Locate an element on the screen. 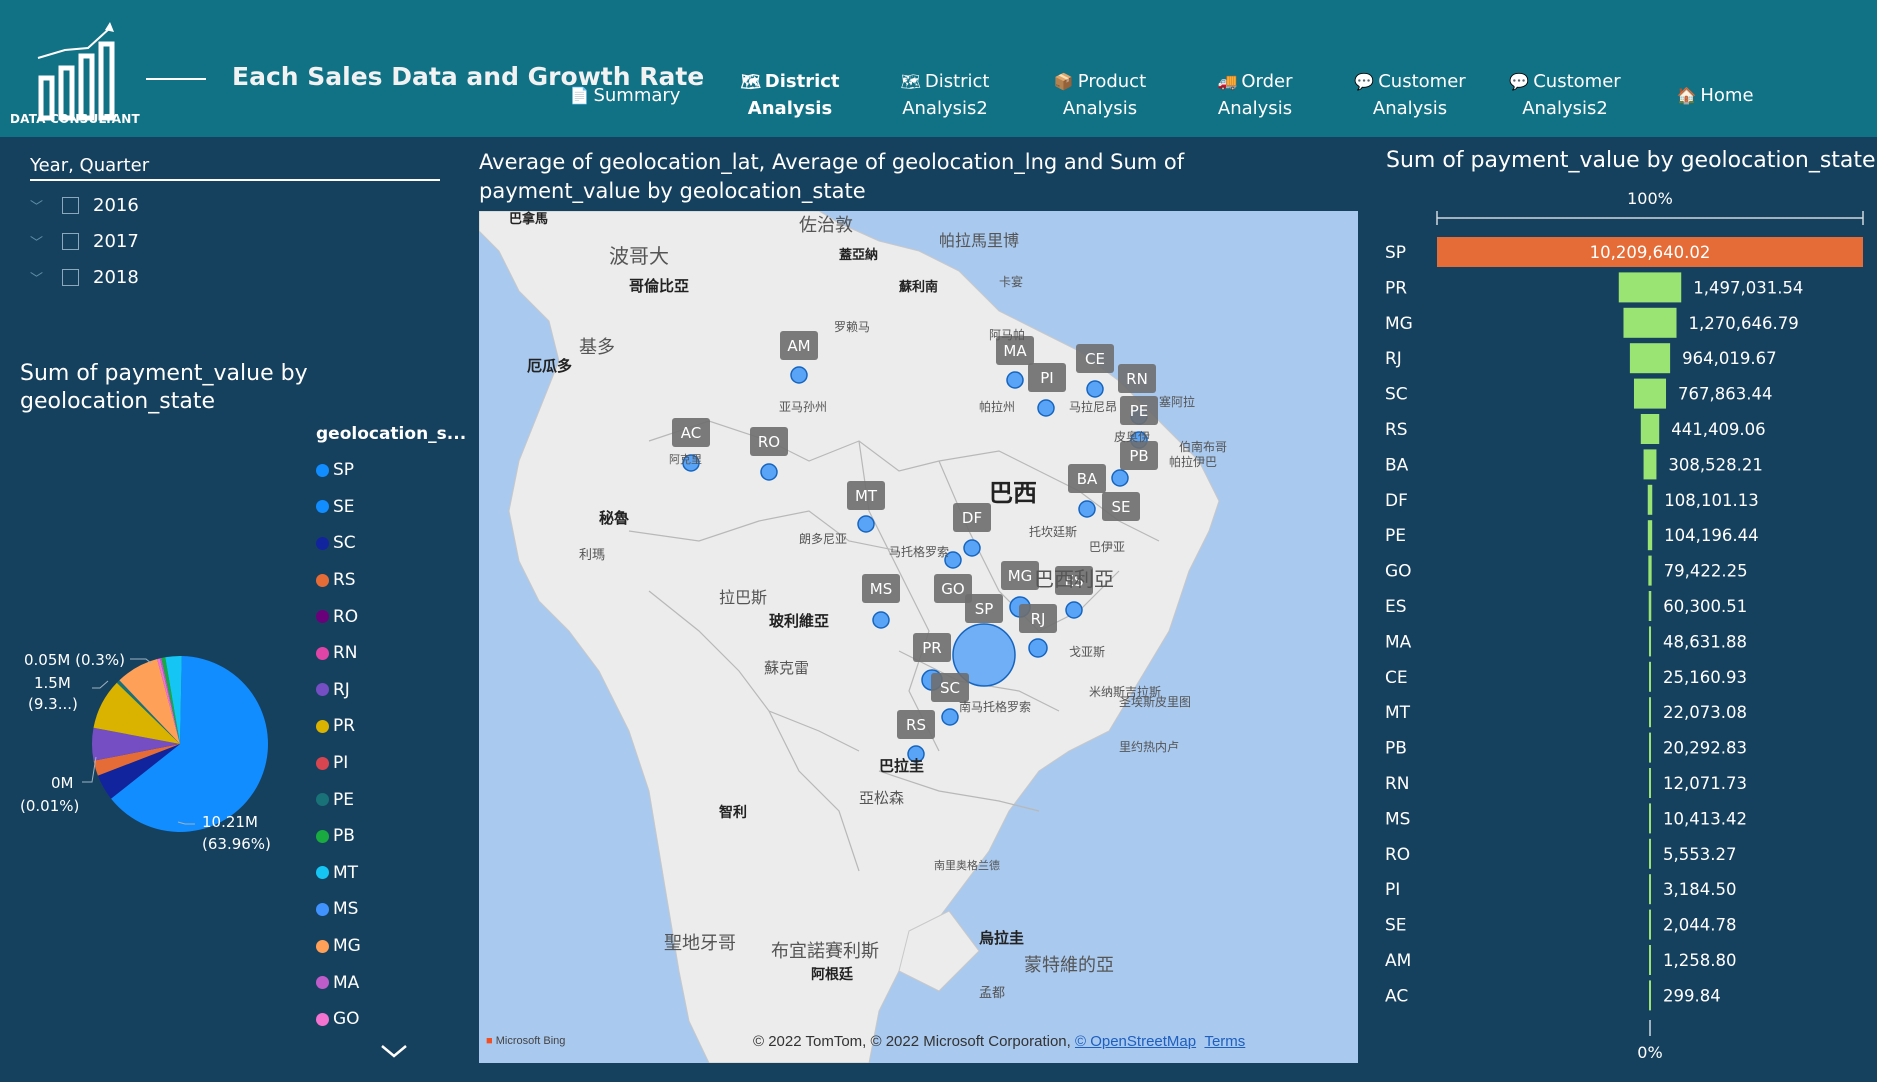 The height and width of the screenshot is (1082, 1877). nav-button-customer-analysis: 💬 Customer Analysis is located at coordinates (1410, 95).